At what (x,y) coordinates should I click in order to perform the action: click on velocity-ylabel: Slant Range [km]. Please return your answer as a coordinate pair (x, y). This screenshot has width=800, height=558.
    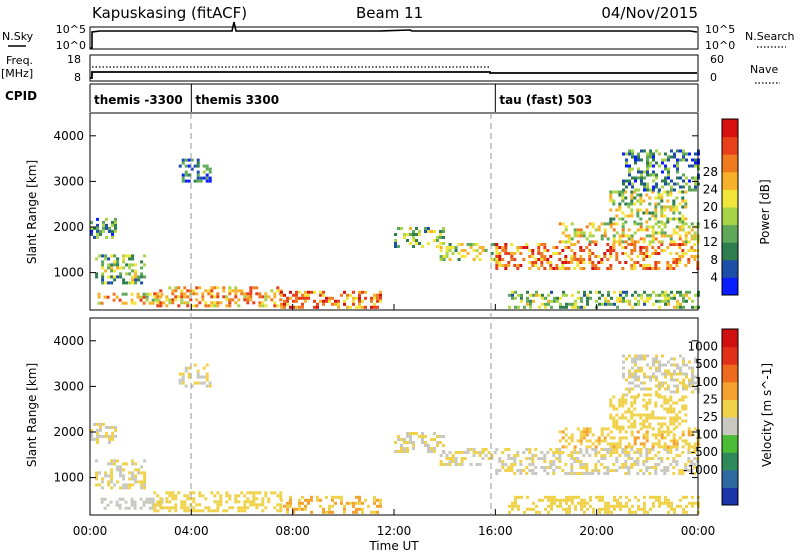
    Looking at the image, I should click on (32, 415).